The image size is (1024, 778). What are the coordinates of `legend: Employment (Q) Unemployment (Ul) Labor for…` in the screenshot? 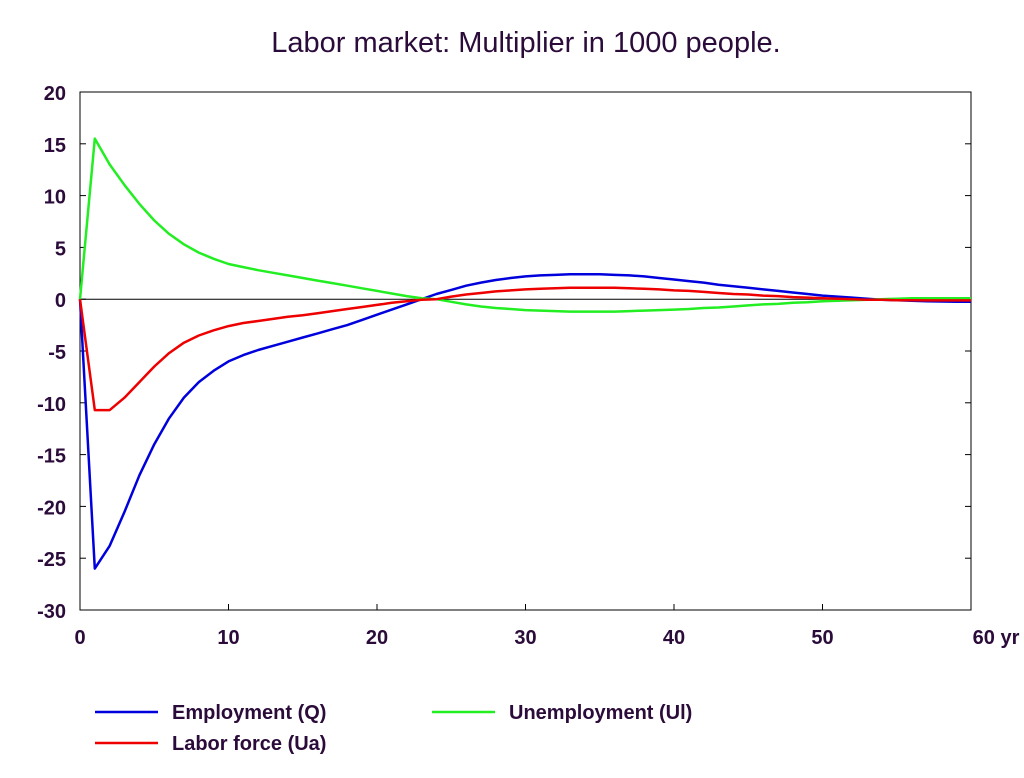 It's located at (393, 728).